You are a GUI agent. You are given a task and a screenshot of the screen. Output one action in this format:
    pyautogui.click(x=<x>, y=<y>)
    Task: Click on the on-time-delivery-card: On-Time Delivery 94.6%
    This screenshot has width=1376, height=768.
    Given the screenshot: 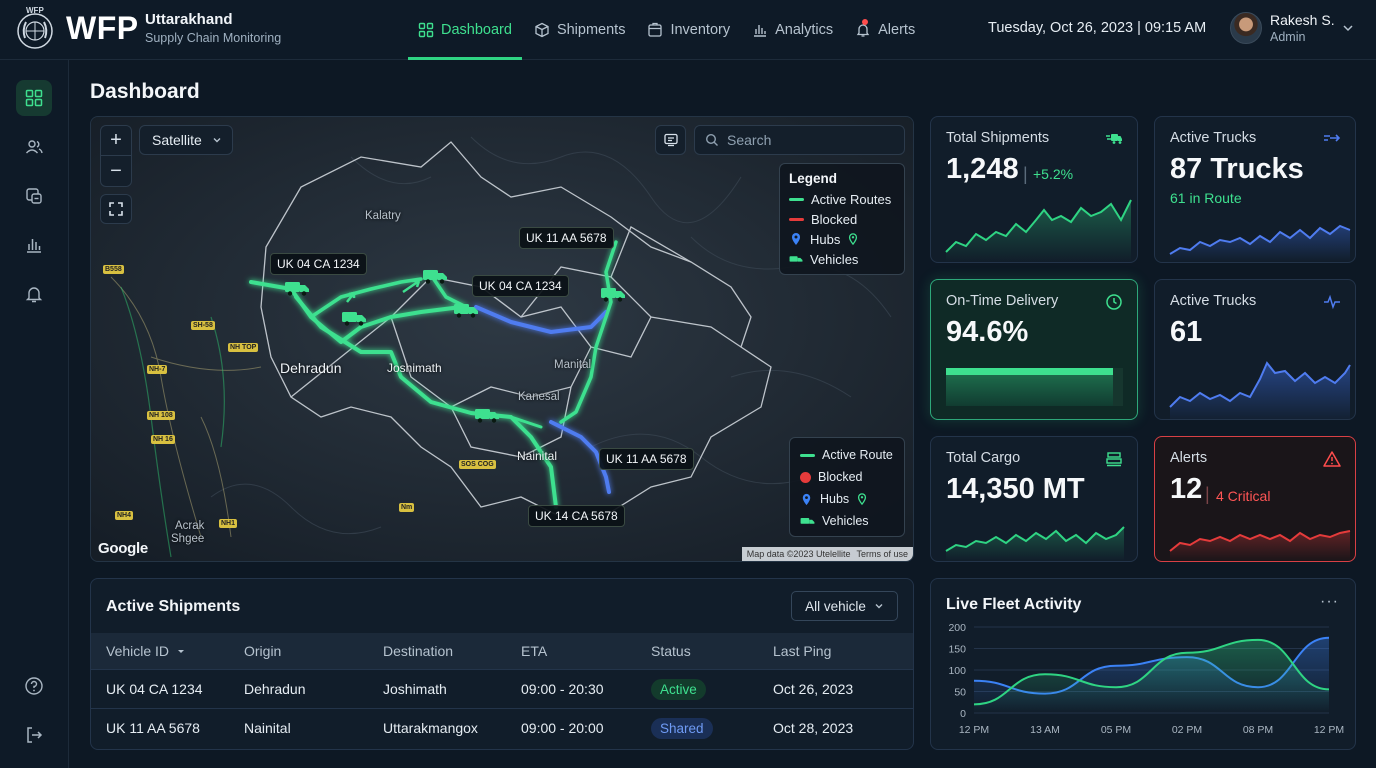 What is the action you would take?
    pyautogui.click(x=1034, y=349)
    